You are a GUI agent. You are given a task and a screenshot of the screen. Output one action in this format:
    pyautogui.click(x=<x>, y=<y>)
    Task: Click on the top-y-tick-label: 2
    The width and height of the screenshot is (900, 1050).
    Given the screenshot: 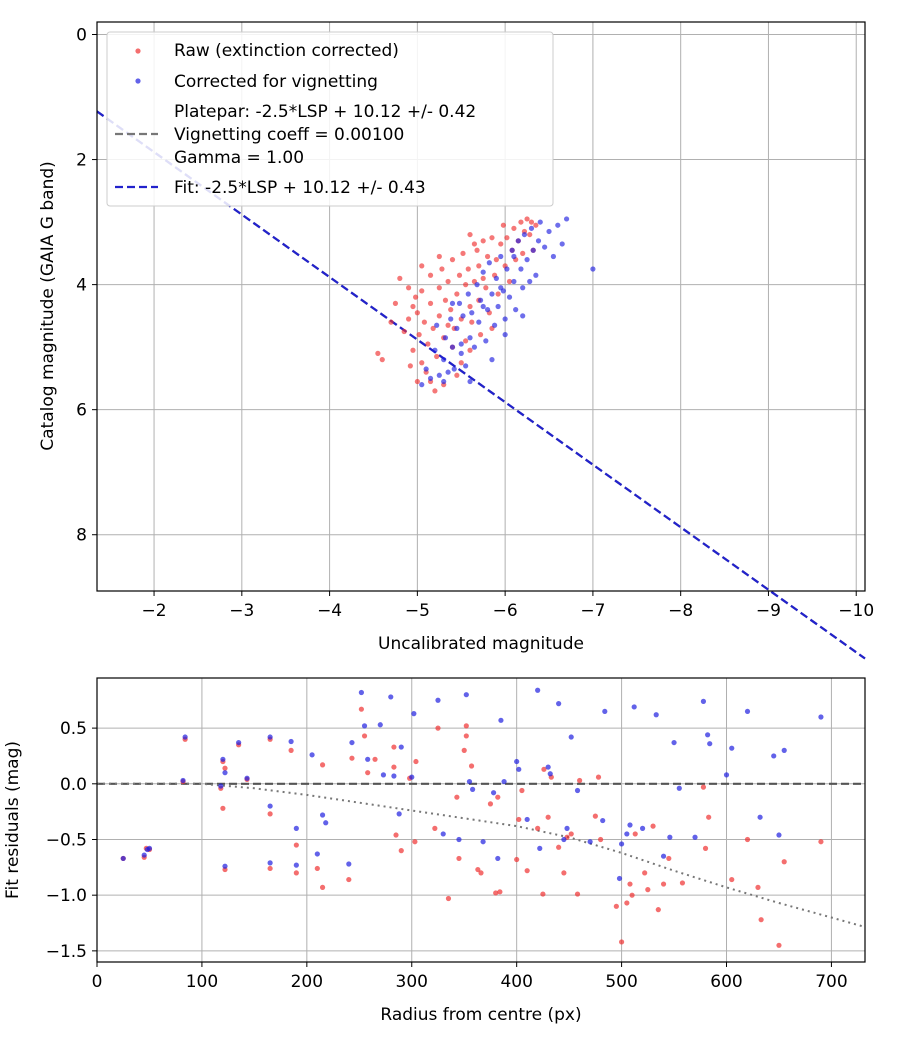 What is the action you would take?
    pyautogui.click(x=81, y=161)
    